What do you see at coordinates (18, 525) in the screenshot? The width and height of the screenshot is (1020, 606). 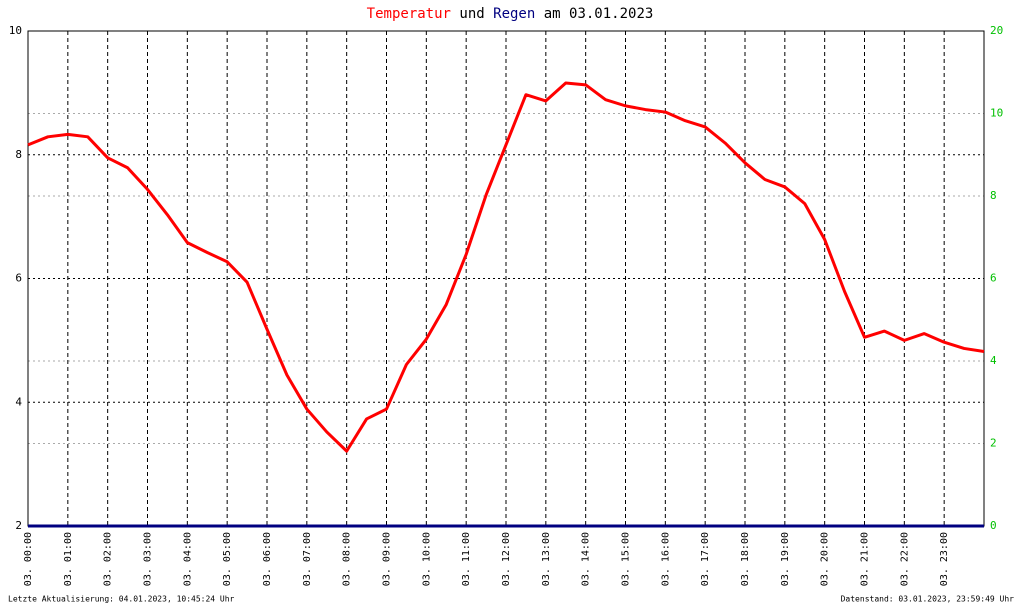 I see `y-tick-label: 2` at bounding box center [18, 525].